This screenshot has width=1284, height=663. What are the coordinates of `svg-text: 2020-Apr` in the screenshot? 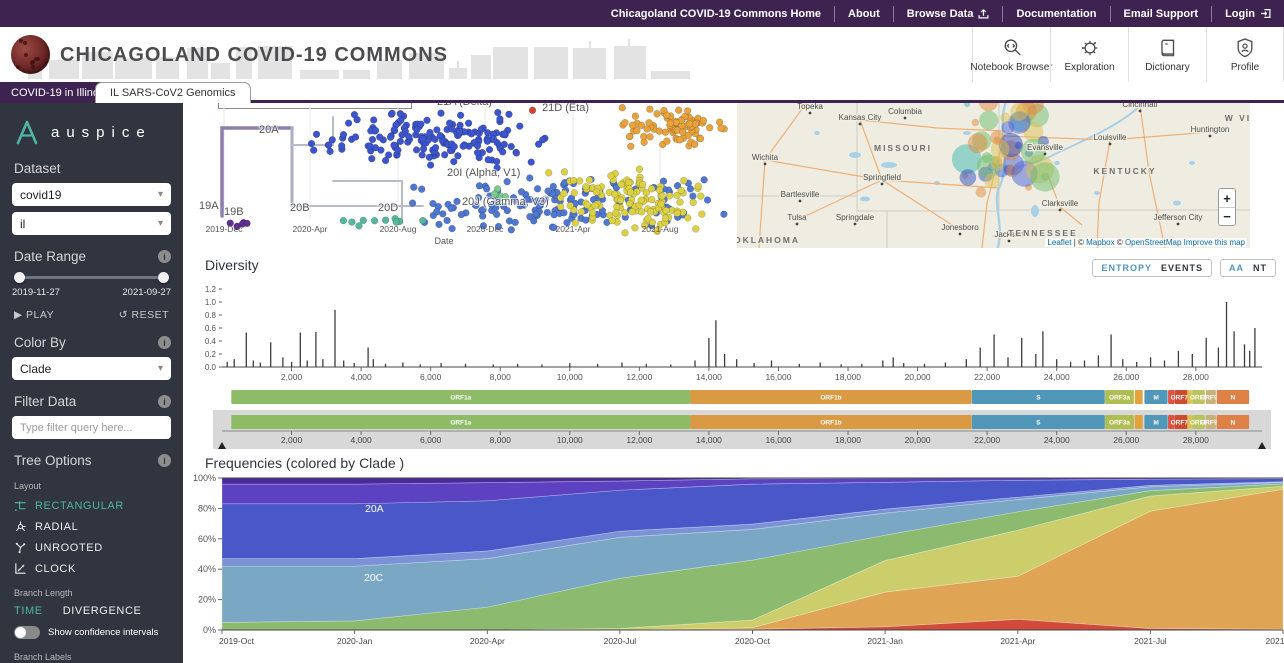 It's located at (487, 641).